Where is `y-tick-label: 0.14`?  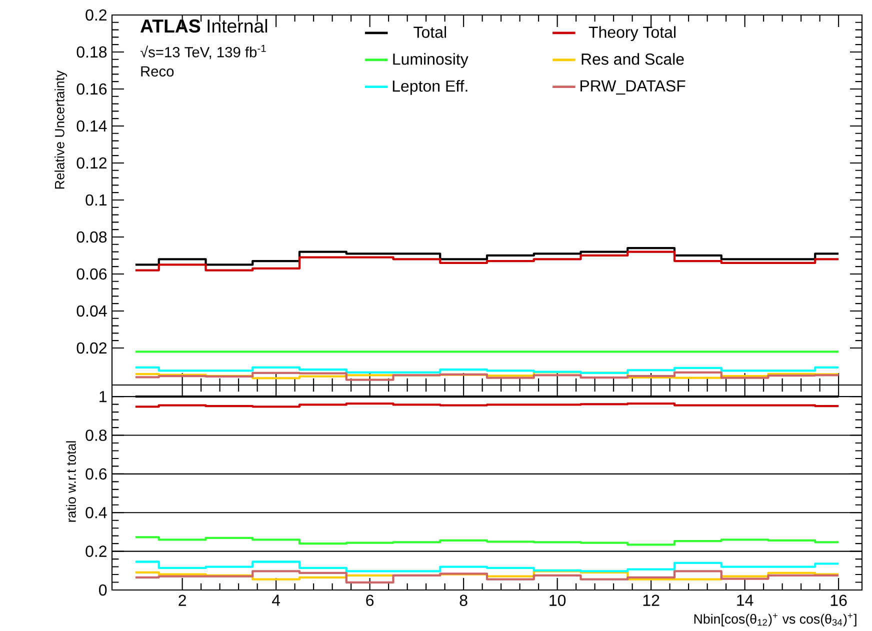 y-tick-label: 0.14 is located at coordinates (91, 126).